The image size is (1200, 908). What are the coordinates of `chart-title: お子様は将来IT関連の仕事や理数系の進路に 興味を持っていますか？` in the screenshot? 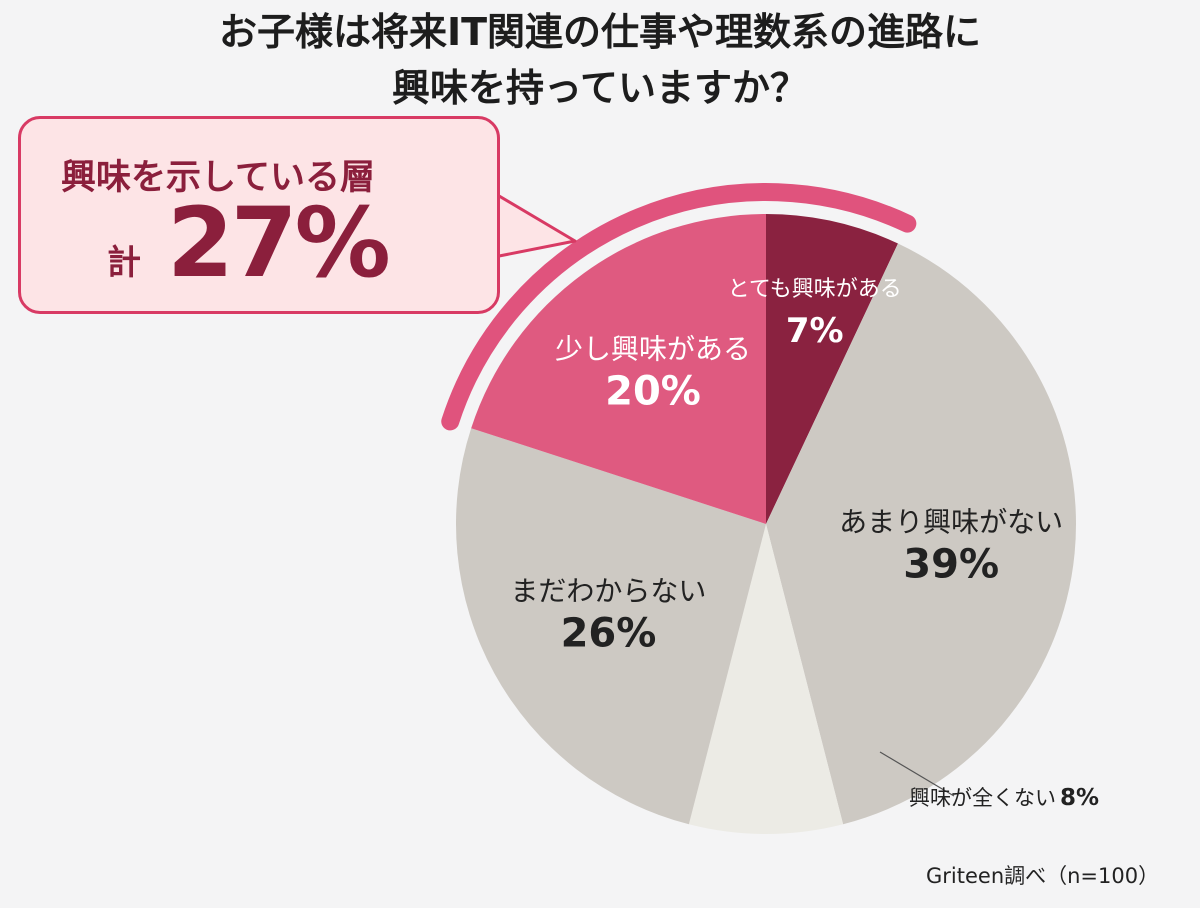 It's located at (600, 60).